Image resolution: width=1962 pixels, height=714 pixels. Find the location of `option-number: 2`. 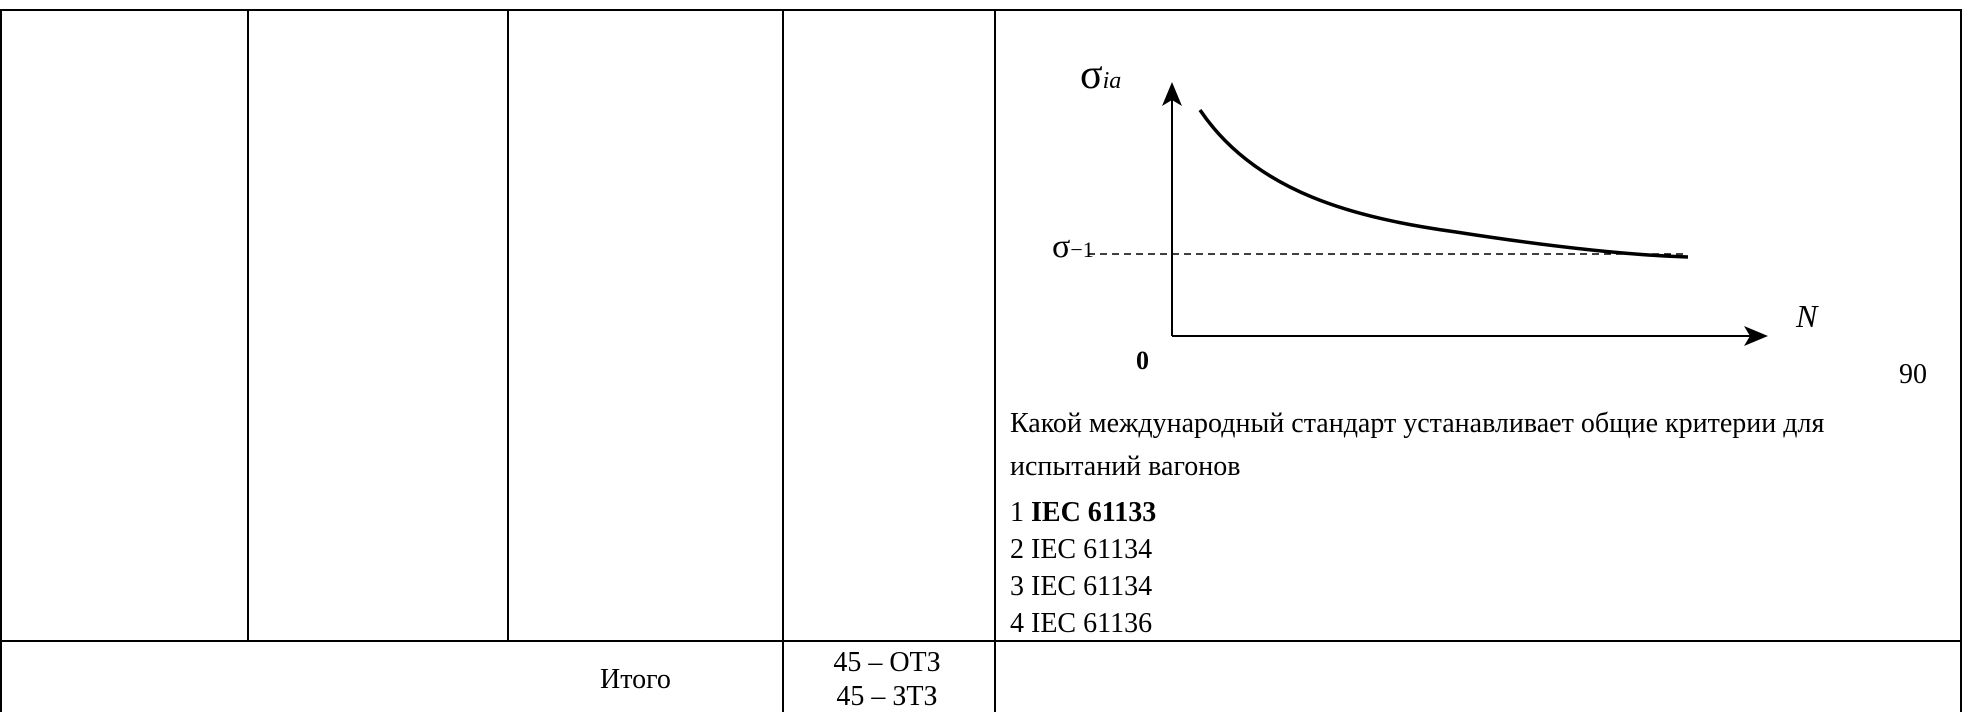

option-number: 2 is located at coordinates (1017, 549).